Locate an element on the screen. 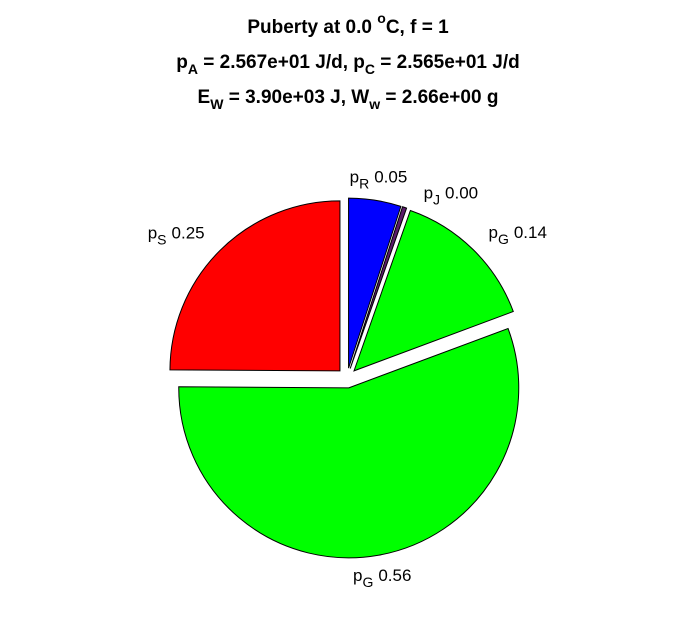 This screenshot has width=696, height=618. slice-label: pG 0.14 is located at coordinates (517, 234).